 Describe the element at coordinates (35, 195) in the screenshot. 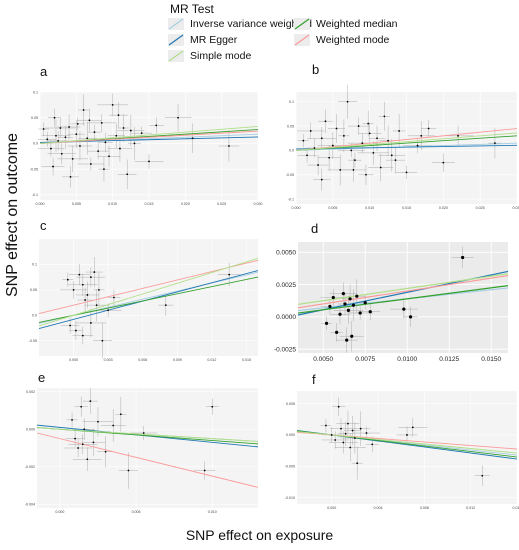

I see `y-tick-label: -0.1` at that location.